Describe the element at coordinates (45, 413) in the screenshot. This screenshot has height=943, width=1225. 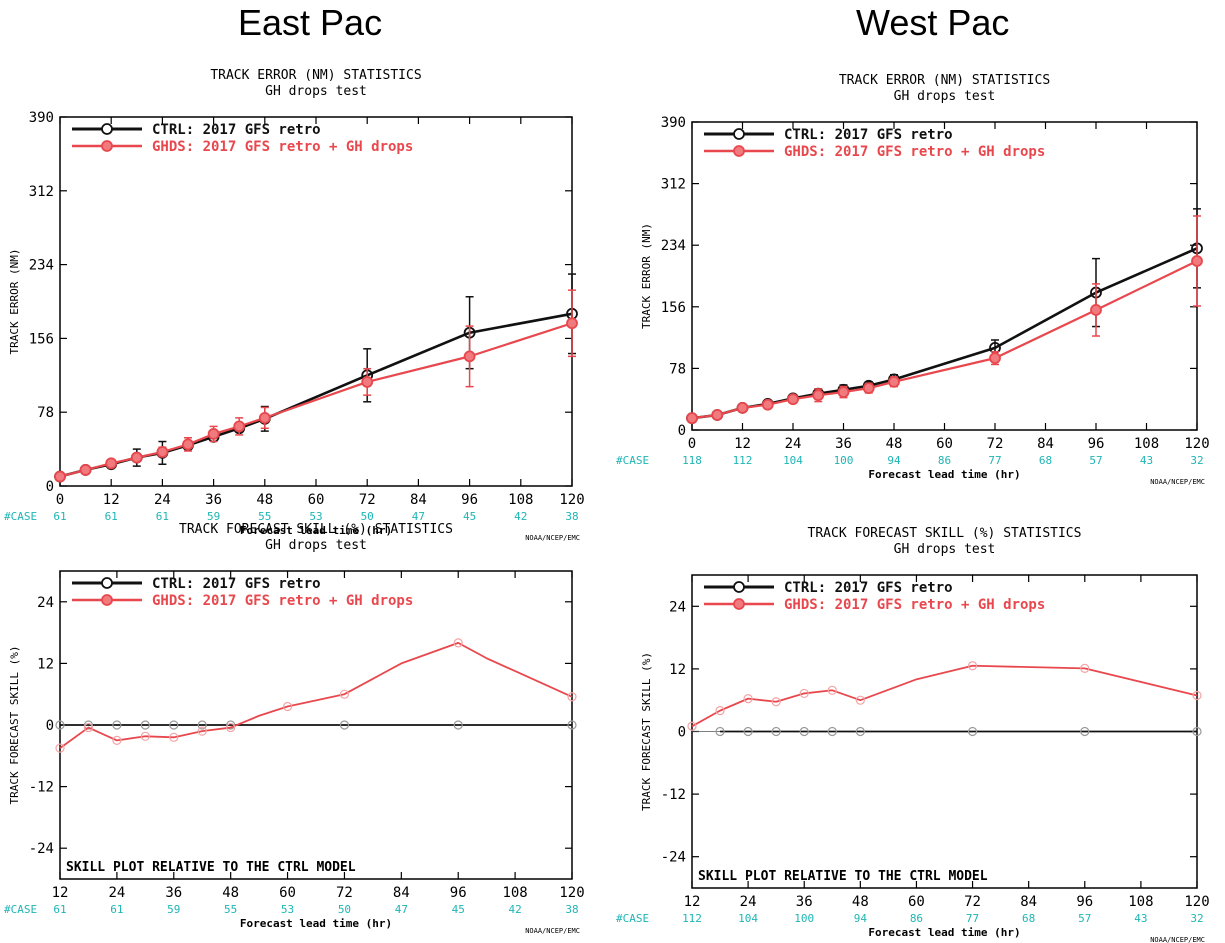
I see `y-tick-label: 78` at that location.